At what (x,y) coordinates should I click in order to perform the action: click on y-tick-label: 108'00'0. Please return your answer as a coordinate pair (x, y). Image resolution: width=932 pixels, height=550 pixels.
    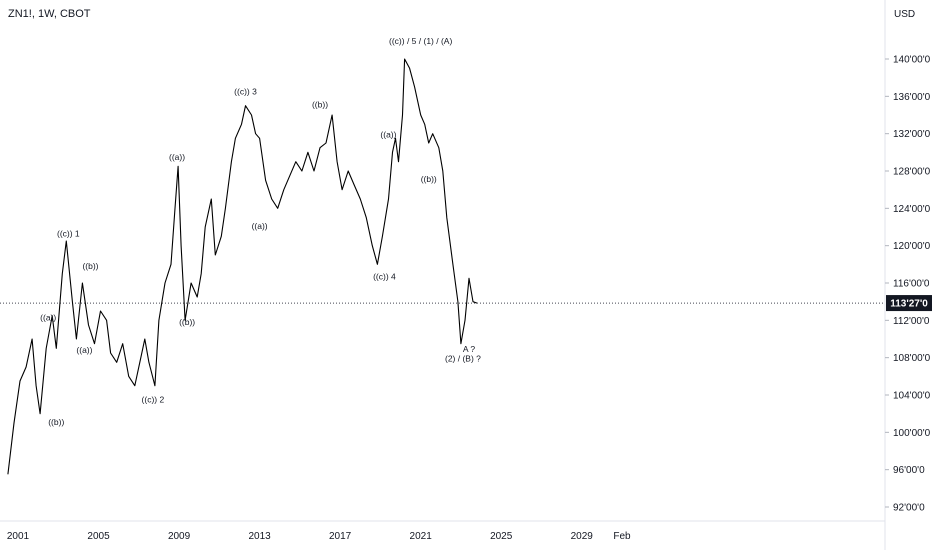
    Looking at the image, I should click on (912, 358).